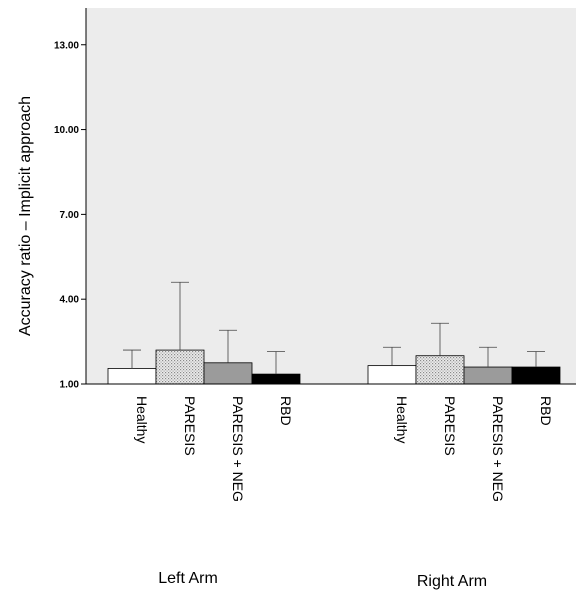 This screenshot has width=576, height=592. What do you see at coordinates (70, 300) in the screenshot?
I see `y-tick-label: 4.00` at bounding box center [70, 300].